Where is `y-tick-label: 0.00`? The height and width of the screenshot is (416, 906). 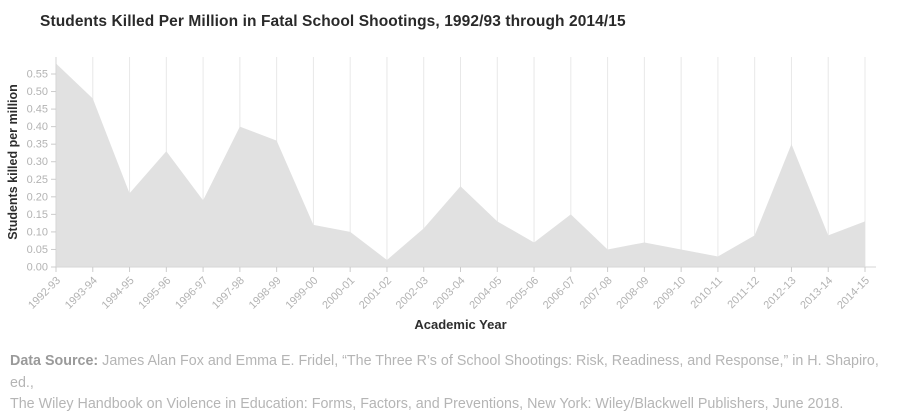 y-tick-label: 0.00 is located at coordinates (37, 268).